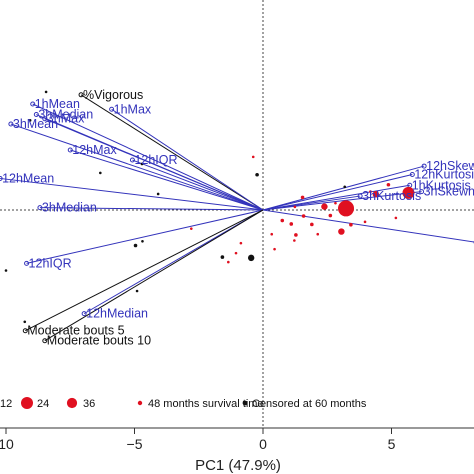  Describe the element at coordinates (7, 444) in the screenshot. I see `x-tick-label: 10` at that location.